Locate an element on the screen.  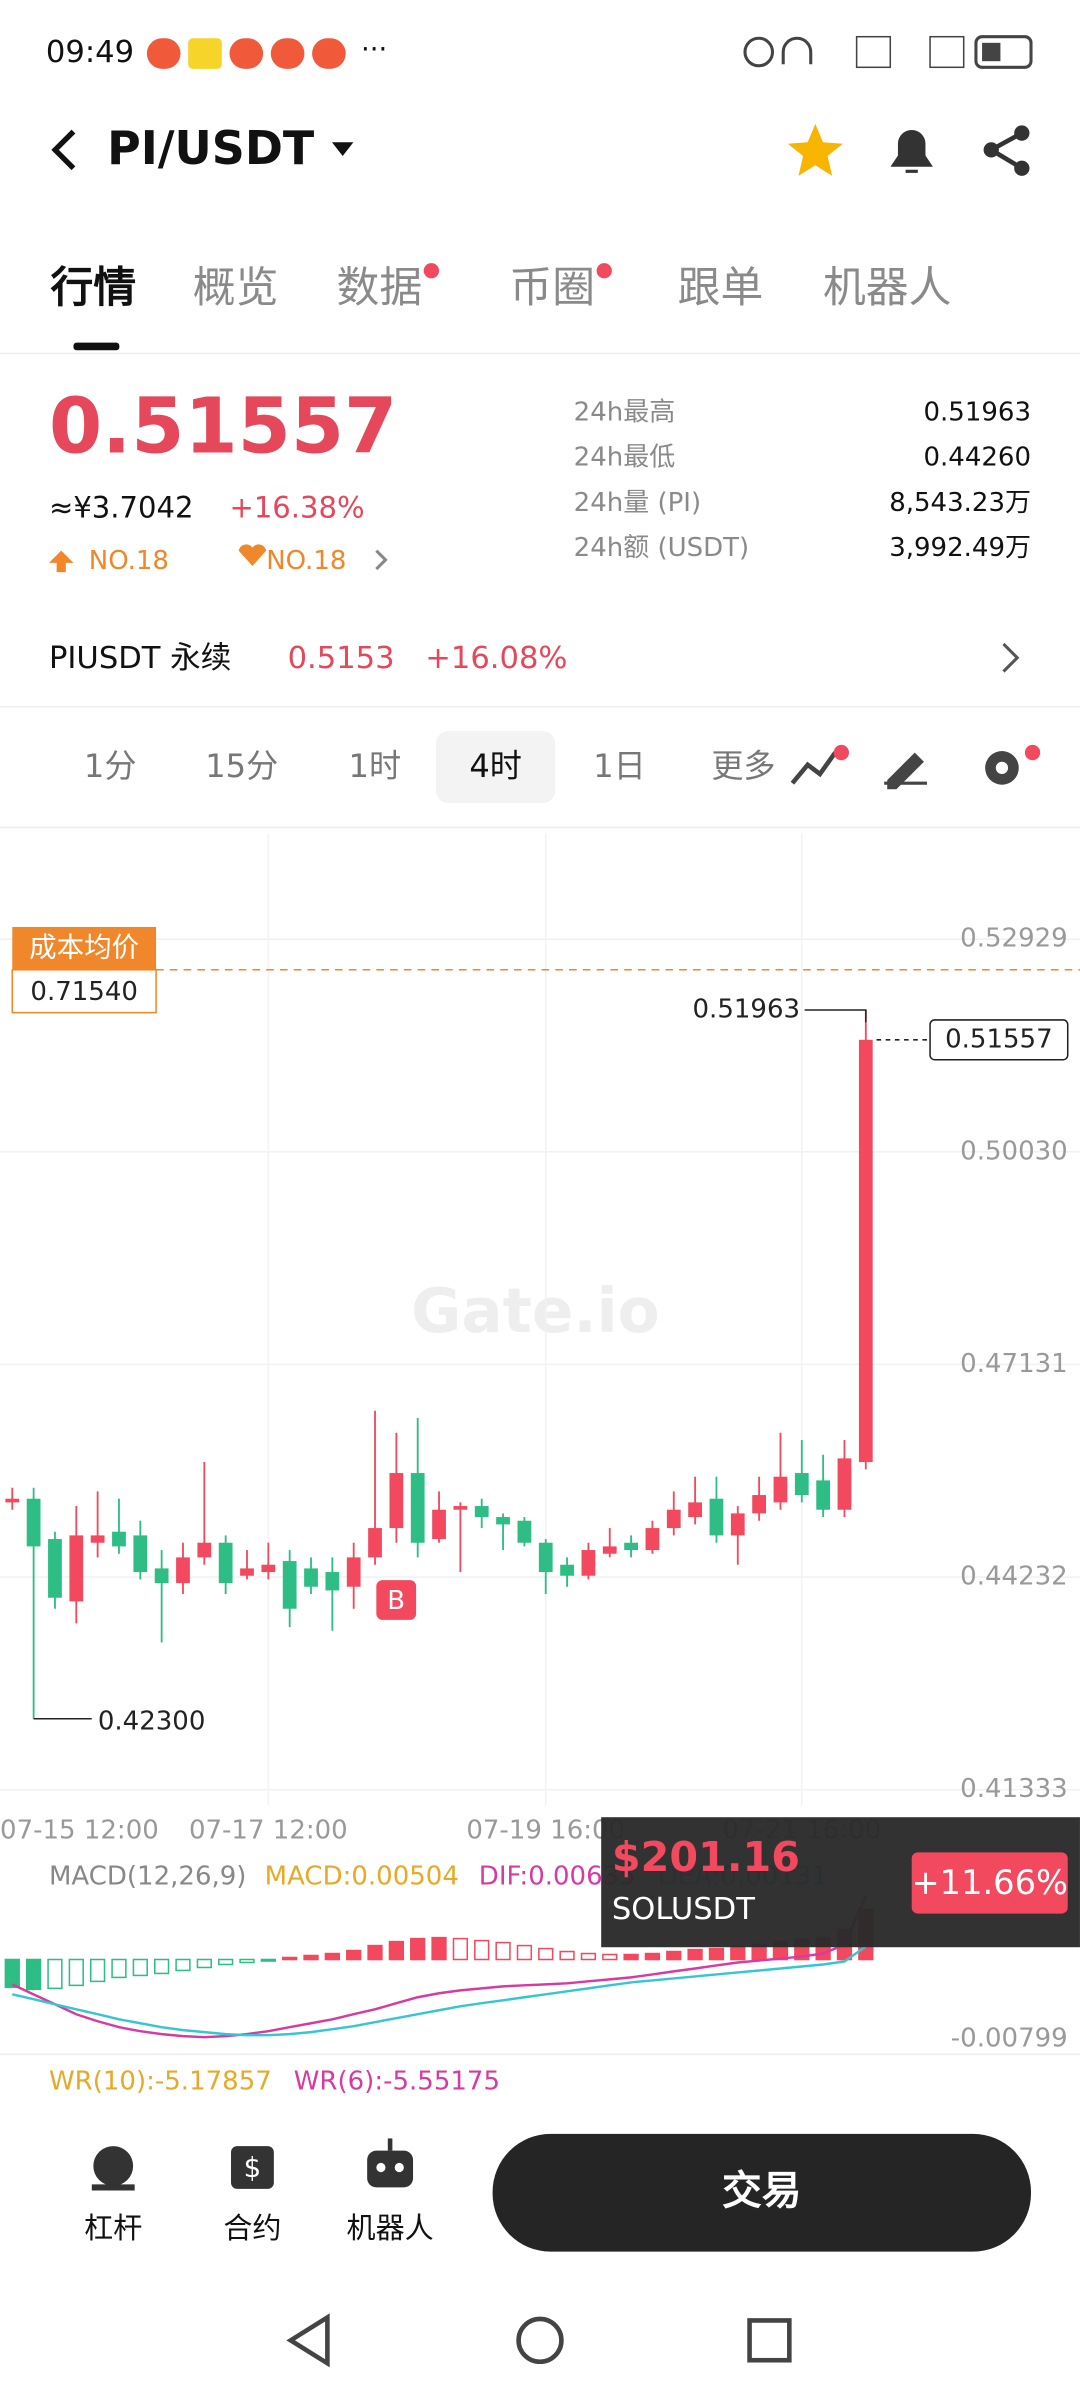
tab: 币圈 is located at coordinates (552, 288).